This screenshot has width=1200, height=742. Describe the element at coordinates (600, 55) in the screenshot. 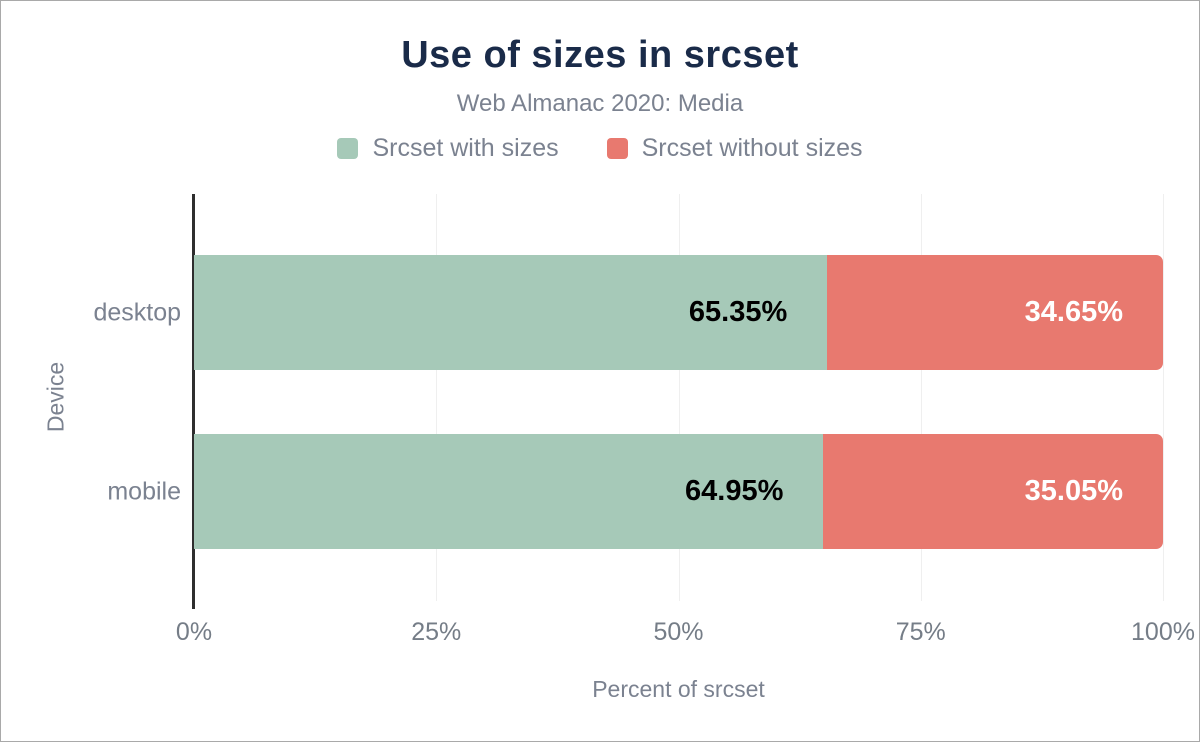

I see `chart-title: Use of sizes in srcset` at that location.